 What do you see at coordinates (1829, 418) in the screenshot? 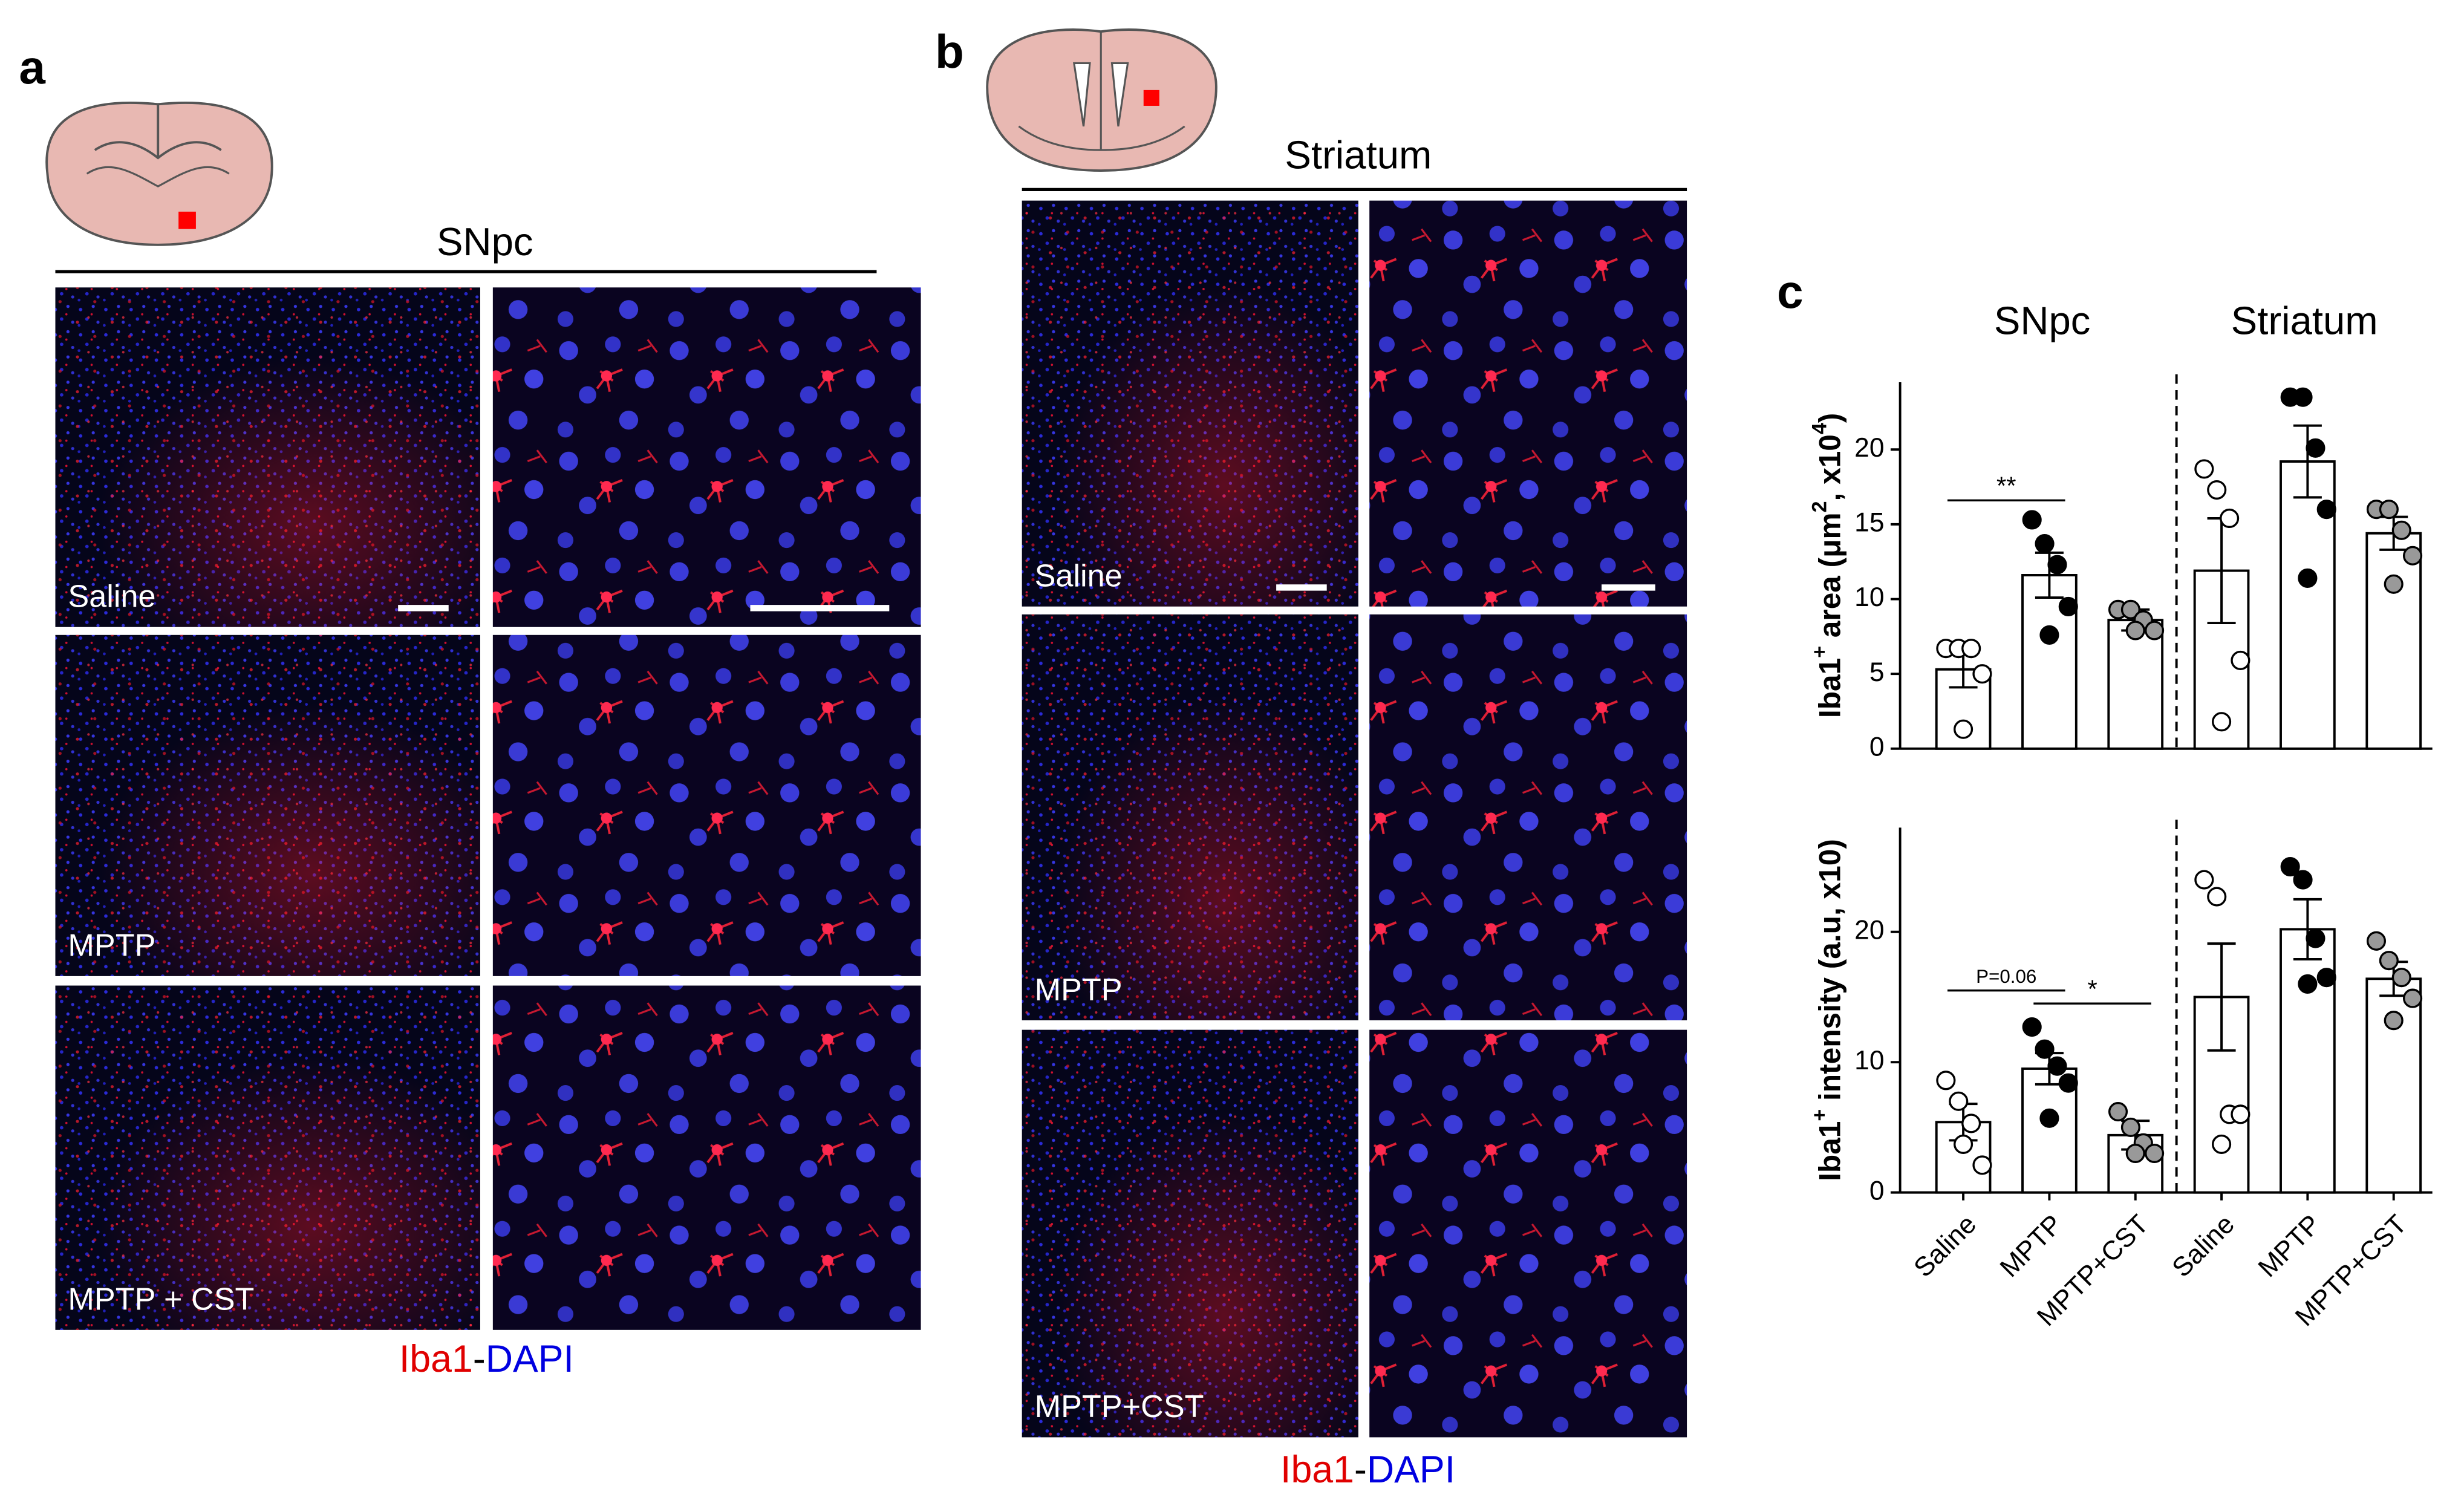
I see `y-label-part: )` at bounding box center [1829, 418].